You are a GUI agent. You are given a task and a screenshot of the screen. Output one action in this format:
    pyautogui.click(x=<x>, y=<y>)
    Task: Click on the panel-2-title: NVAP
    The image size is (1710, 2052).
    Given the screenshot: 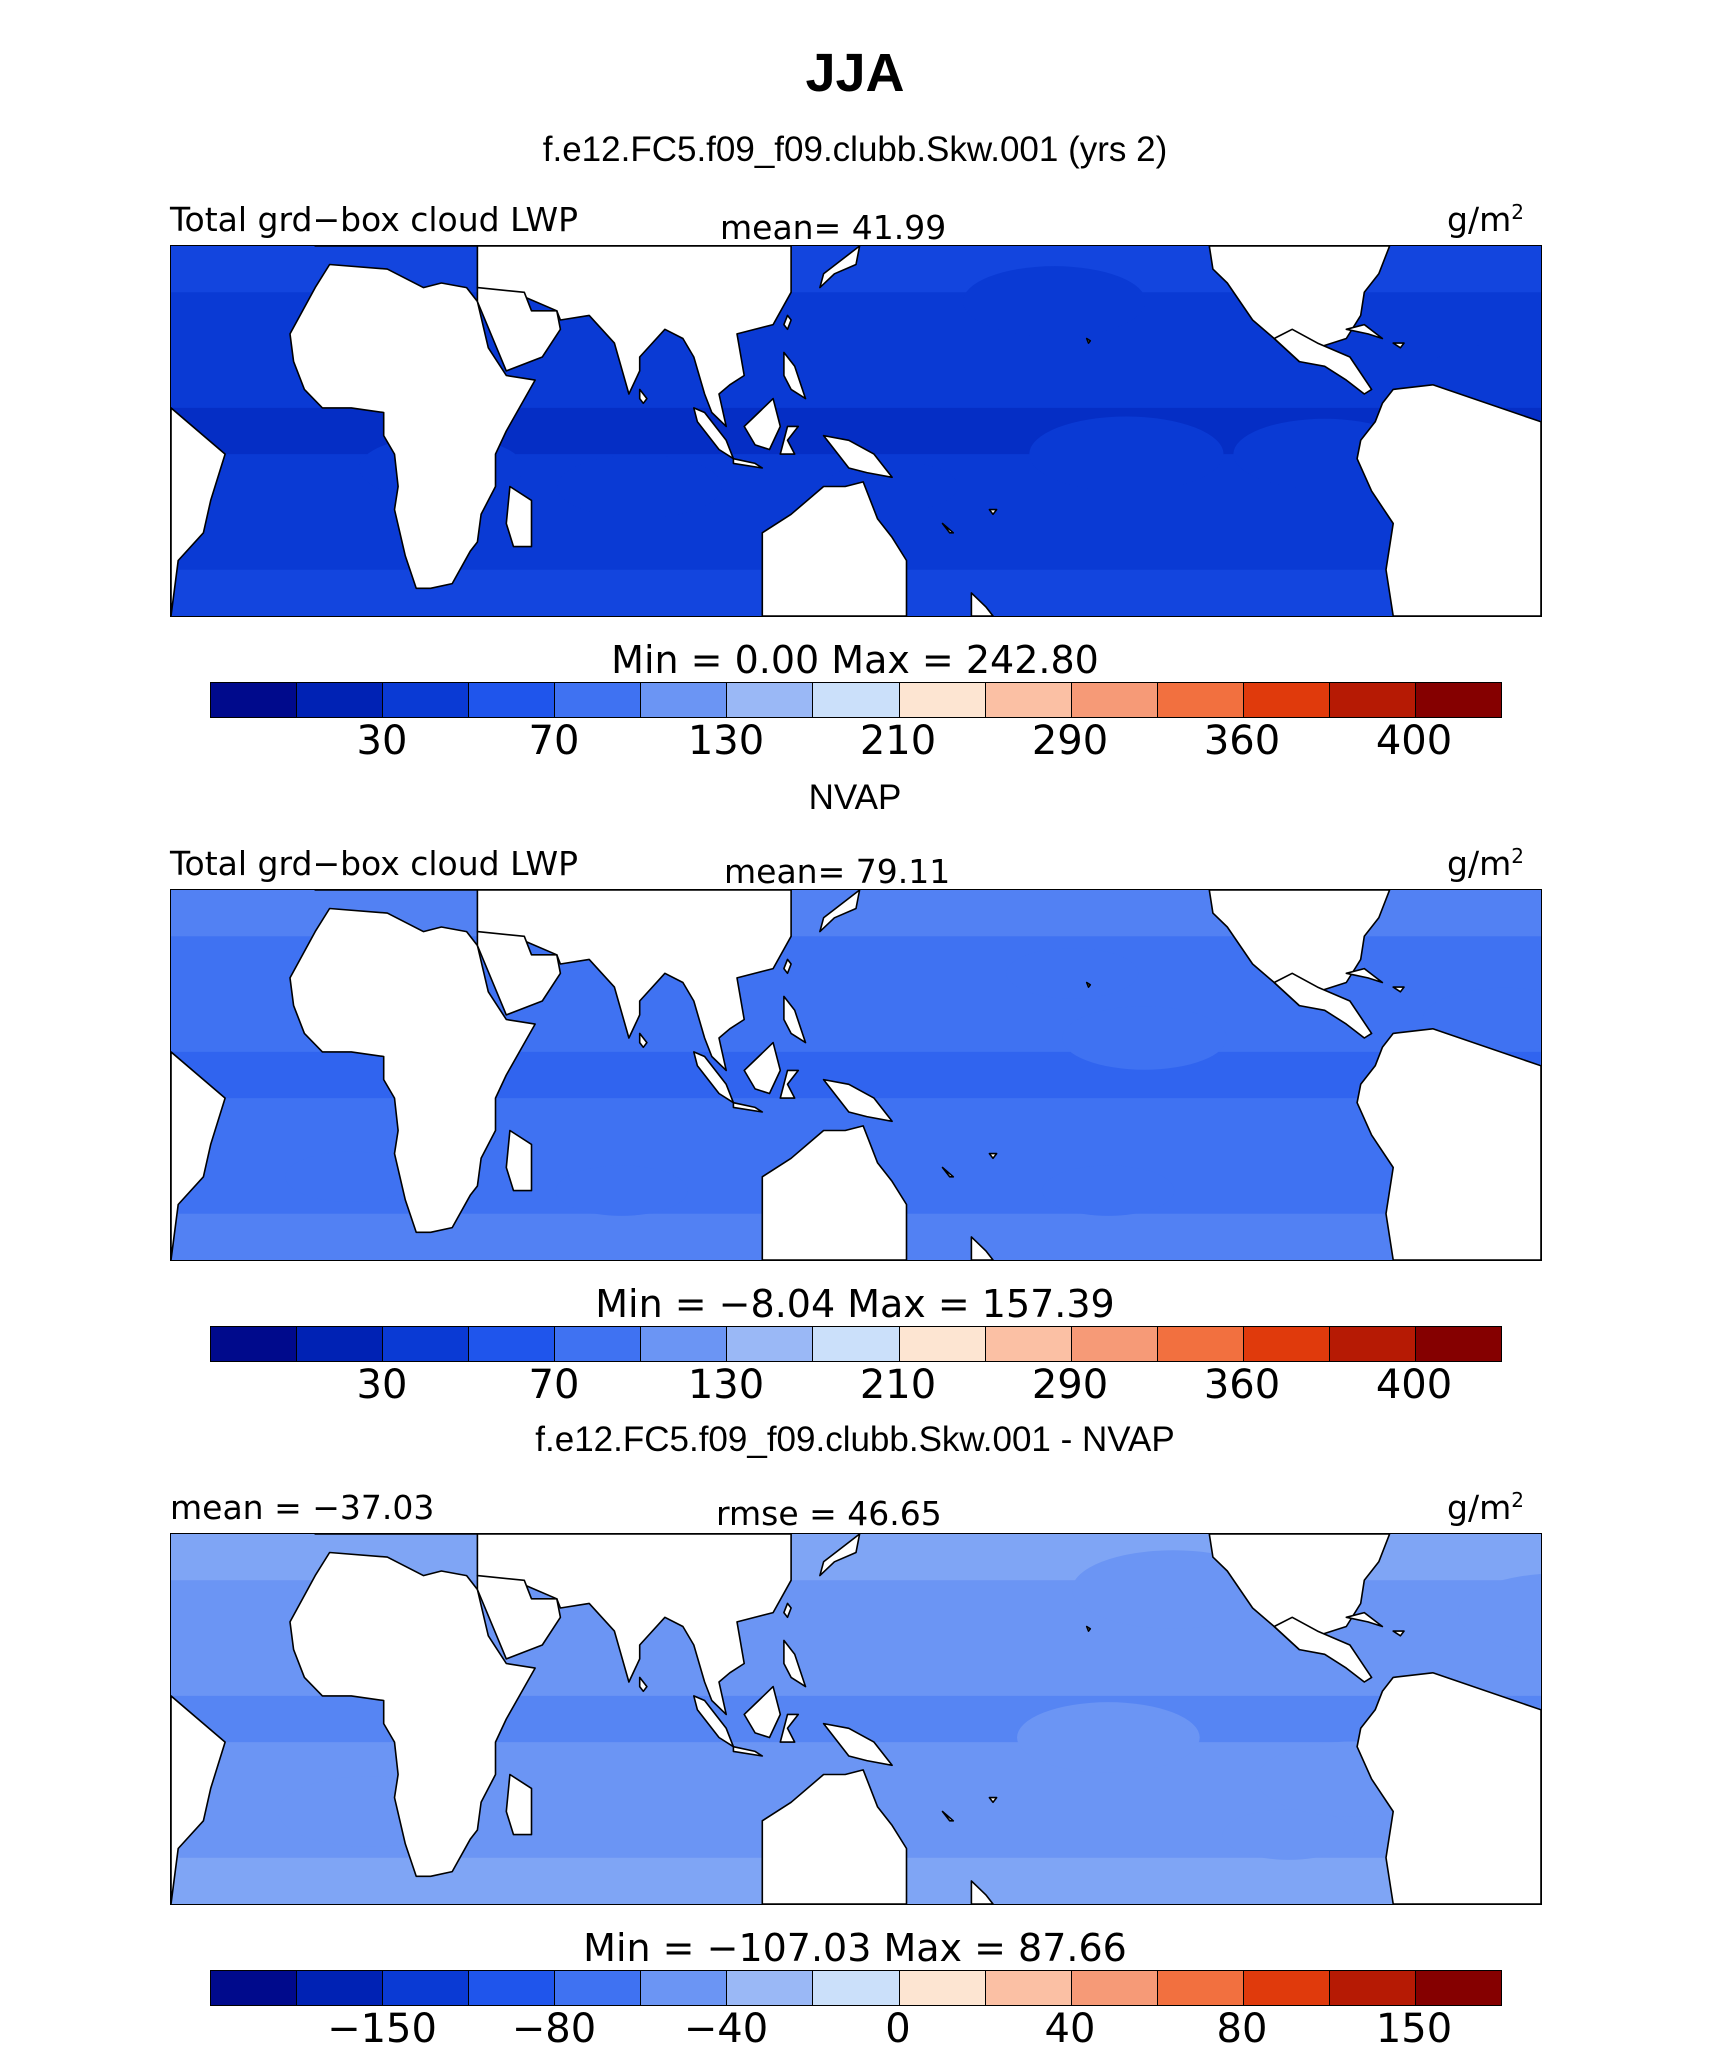 What is the action you would take?
    pyautogui.click(x=855, y=797)
    